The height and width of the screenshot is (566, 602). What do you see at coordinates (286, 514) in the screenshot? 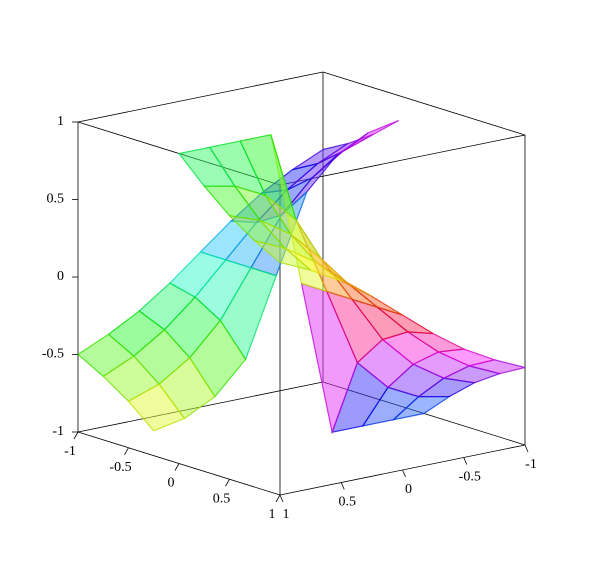
I see `y-tick-label: 1` at bounding box center [286, 514].